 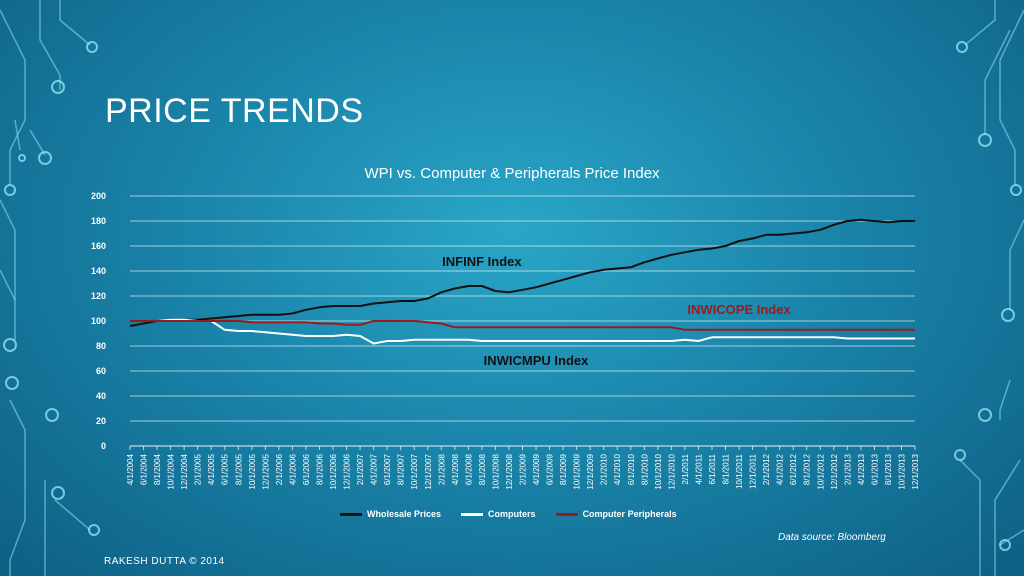 I want to click on slide-title: PRICE TRENDS, so click(x=234, y=111).